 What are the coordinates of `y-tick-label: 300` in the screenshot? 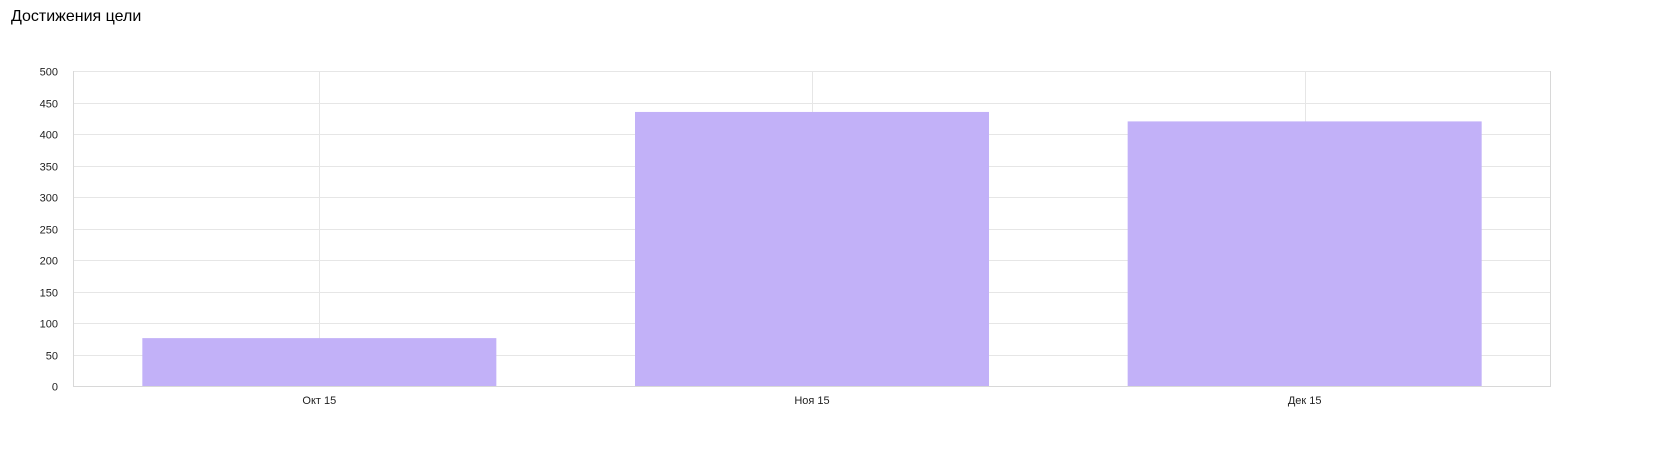 It's located at (49, 199).